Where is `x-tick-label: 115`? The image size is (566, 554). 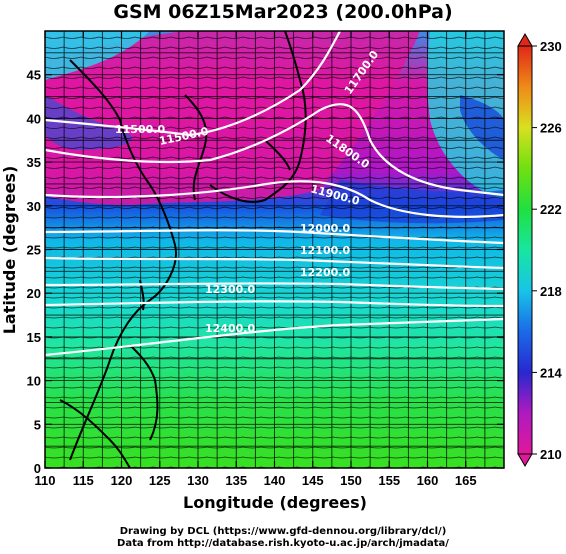 x-tick-label: 115 is located at coordinates (83, 480).